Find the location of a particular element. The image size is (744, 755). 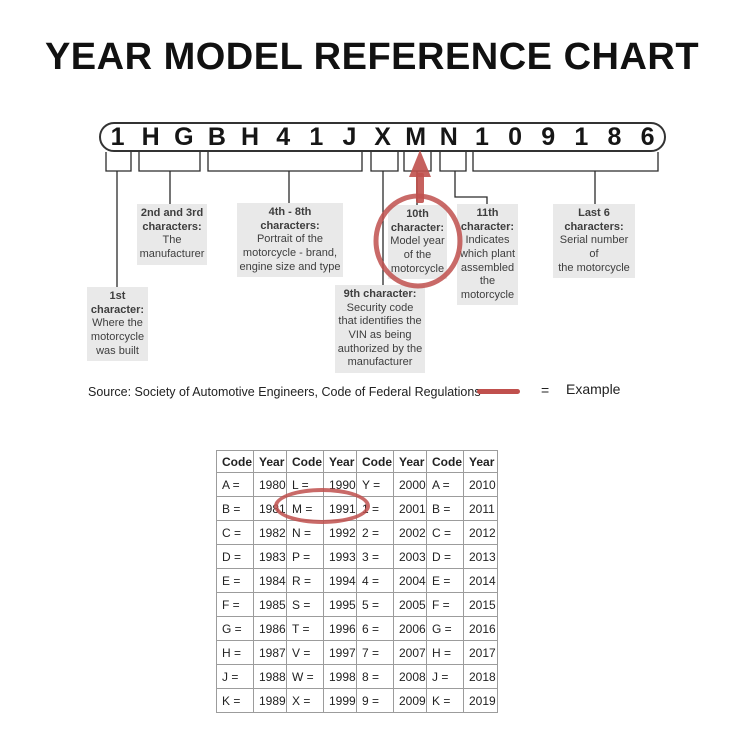

table-cell: 2017 is located at coordinates (480, 652).